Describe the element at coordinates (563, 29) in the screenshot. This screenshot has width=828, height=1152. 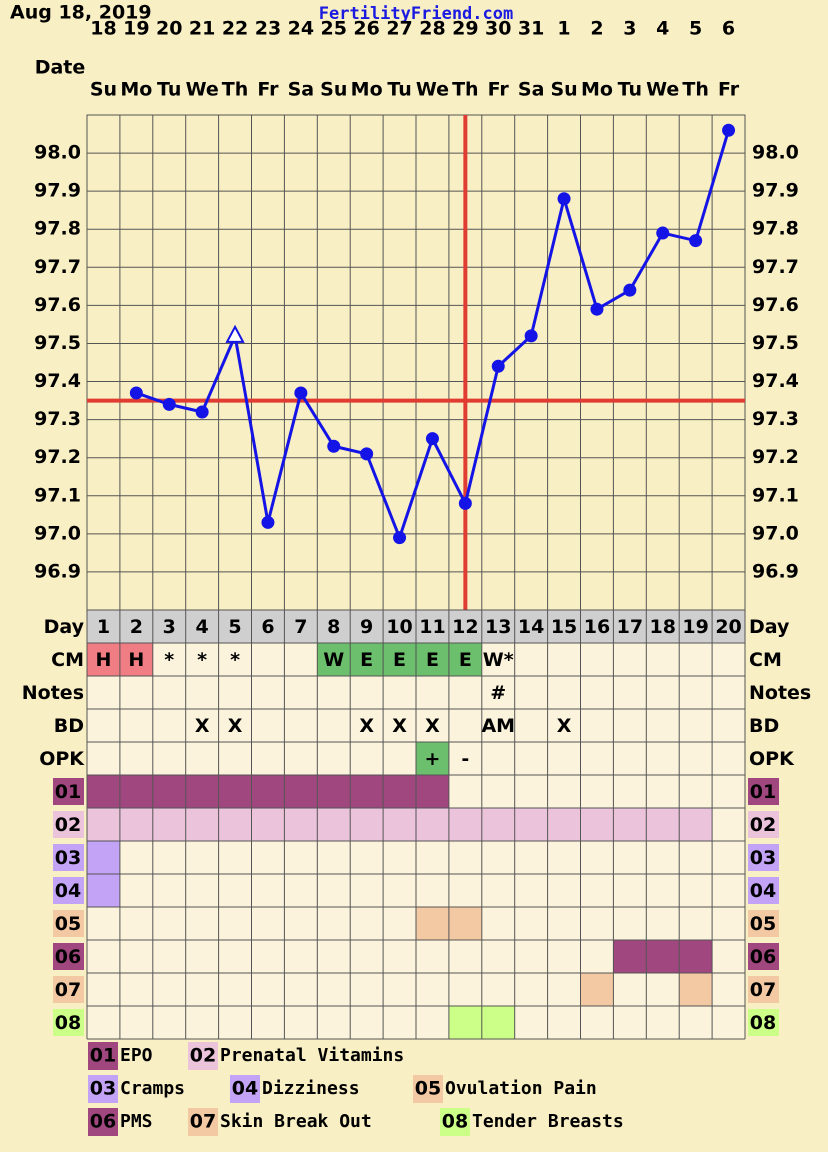
I see `x-tick-label: 1` at that location.